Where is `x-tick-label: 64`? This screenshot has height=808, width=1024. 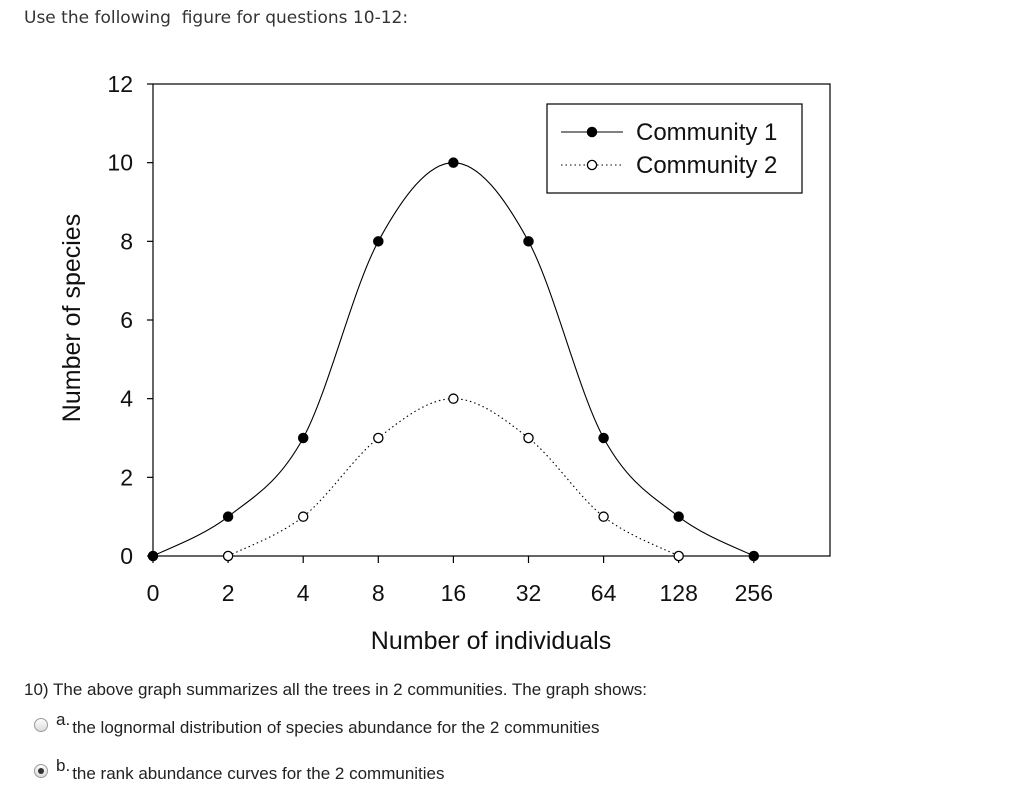 x-tick-label: 64 is located at coordinates (604, 593).